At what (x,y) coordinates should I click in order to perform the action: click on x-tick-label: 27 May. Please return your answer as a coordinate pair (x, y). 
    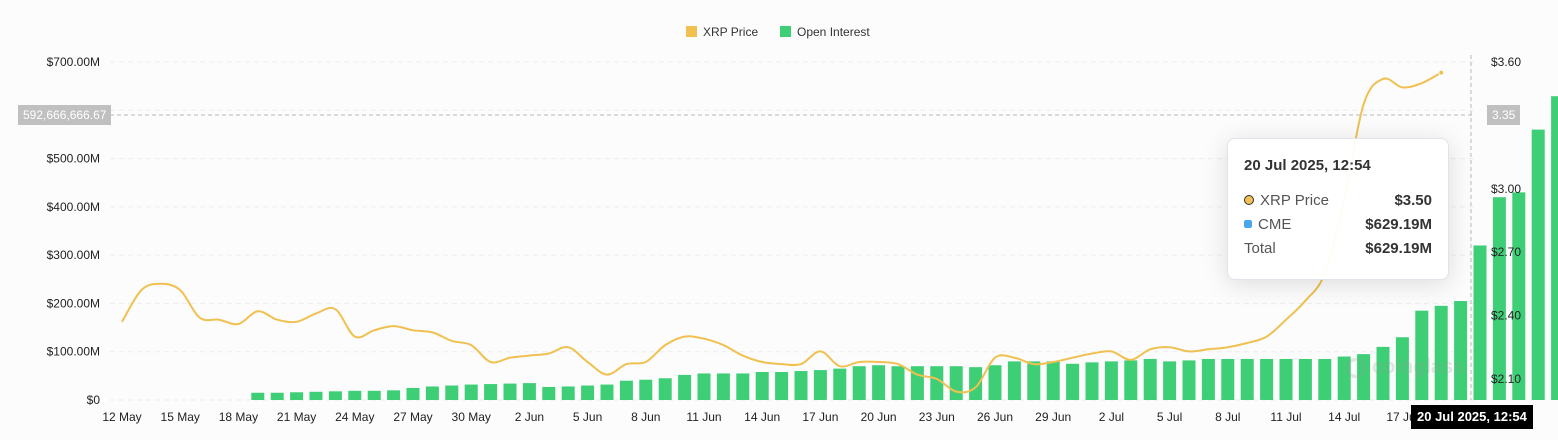
    Looking at the image, I should click on (412, 417).